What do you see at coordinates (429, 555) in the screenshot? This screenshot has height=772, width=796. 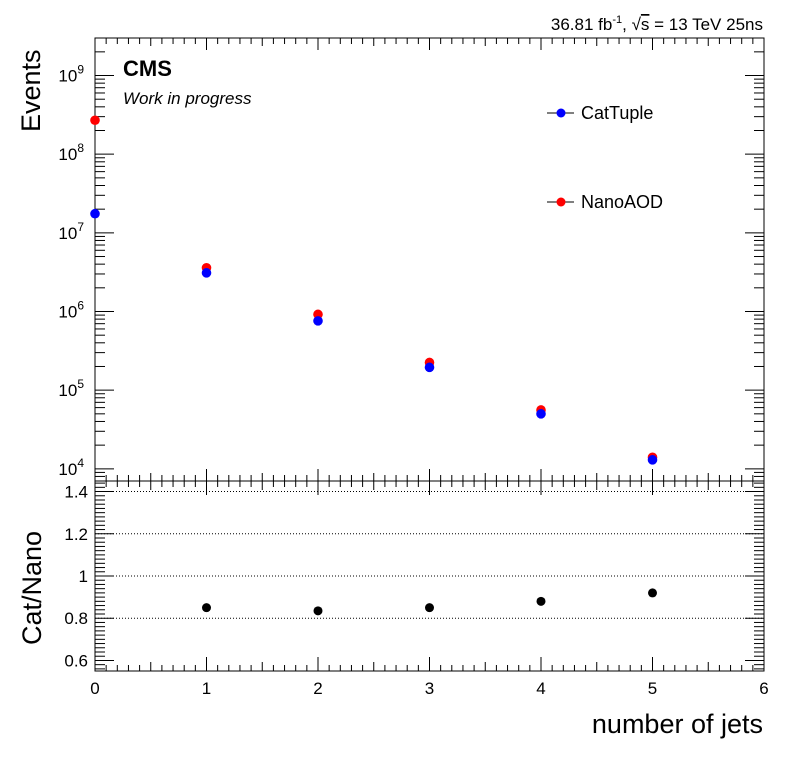 I see `ratio-grid` at bounding box center [429, 555].